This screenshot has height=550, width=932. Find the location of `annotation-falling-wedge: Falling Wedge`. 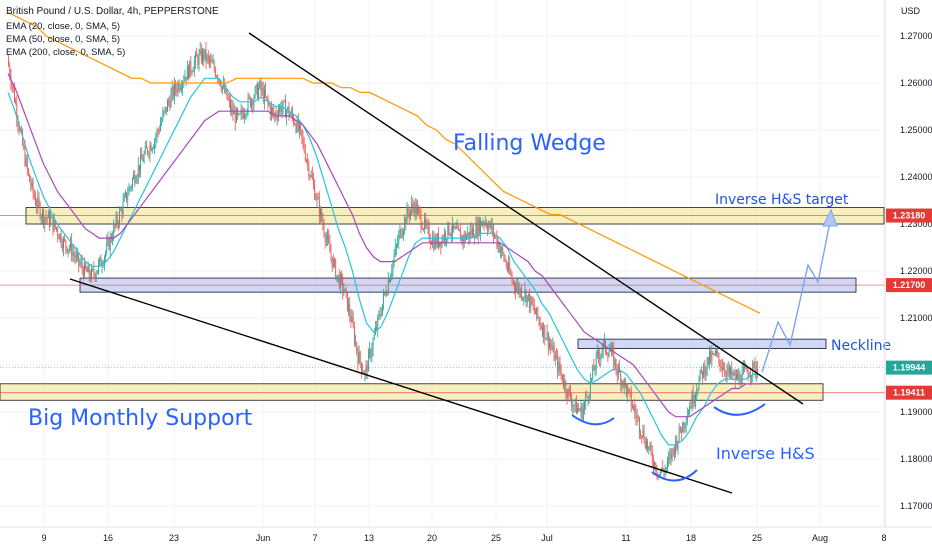

annotation-falling-wedge: Falling Wedge is located at coordinates (529, 143).